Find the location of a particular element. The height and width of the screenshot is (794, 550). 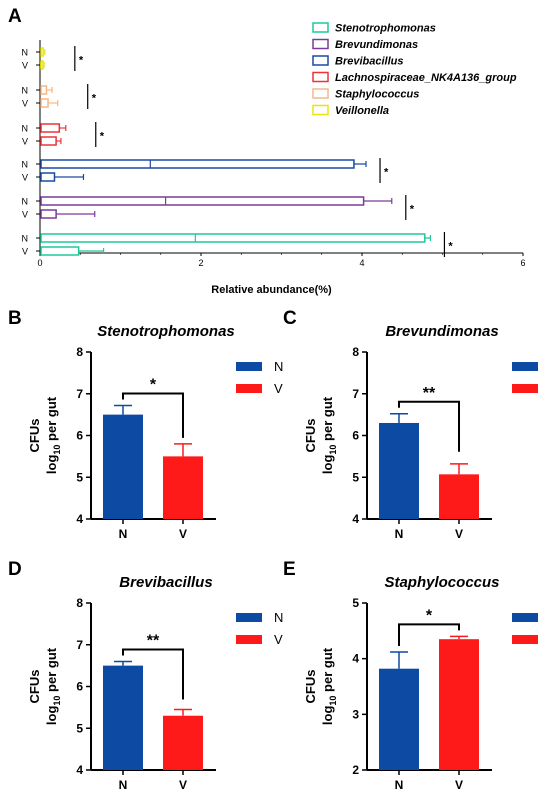

legend-label: Brevibacillus is located at coordinates (369, 62).